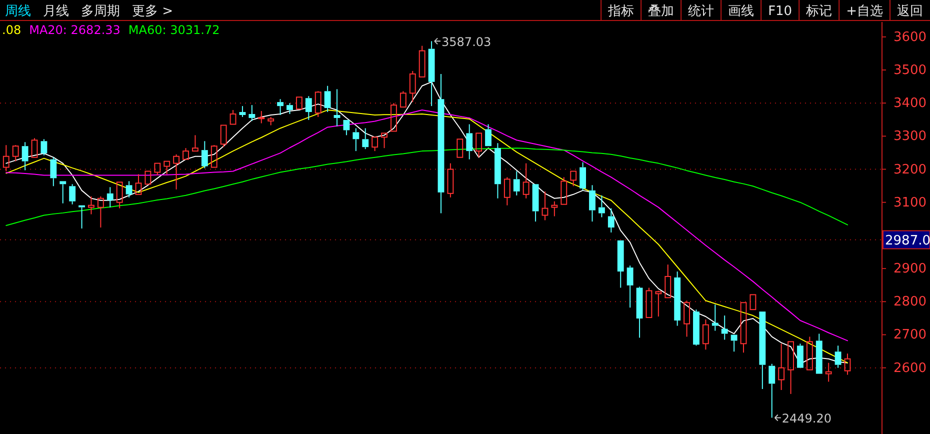 This screenshot has height=434, width=930. I want to click on text: 叠加, so click(661, 11).